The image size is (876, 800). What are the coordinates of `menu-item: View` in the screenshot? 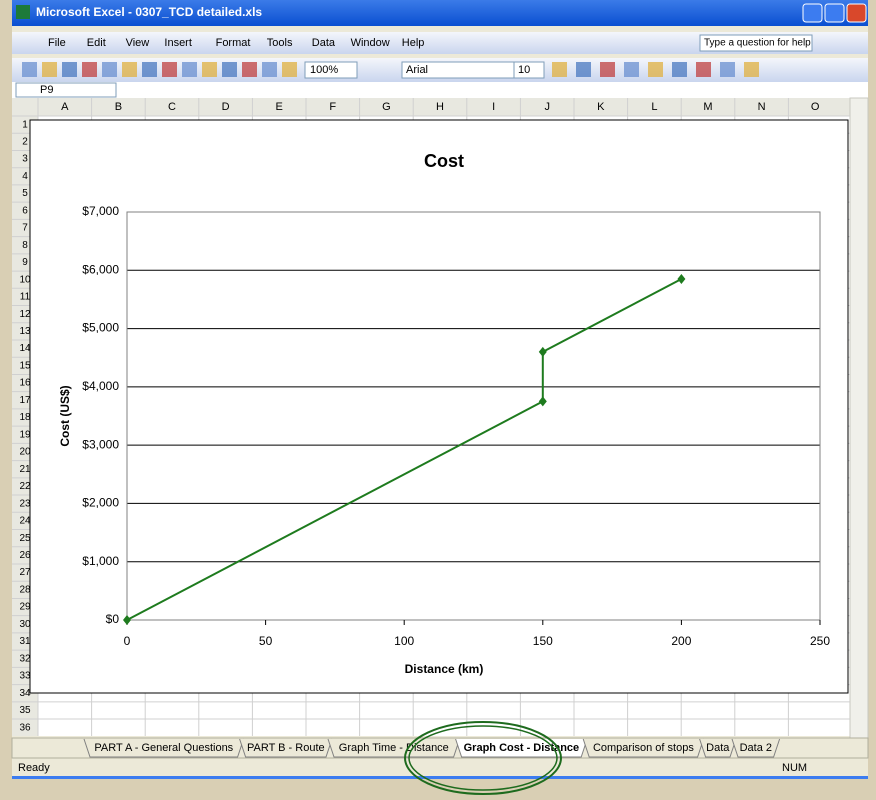 It's located at (138, 43).